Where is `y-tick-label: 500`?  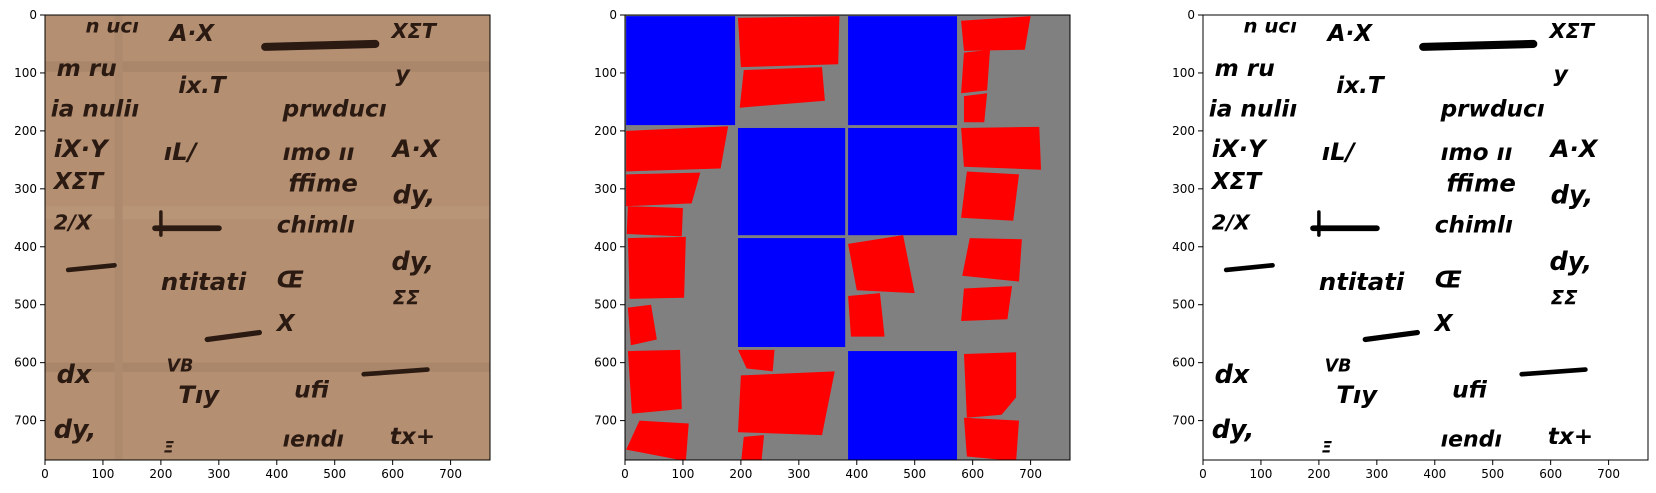 y-tick-label: 500 is located at coordinates (1183, 305).